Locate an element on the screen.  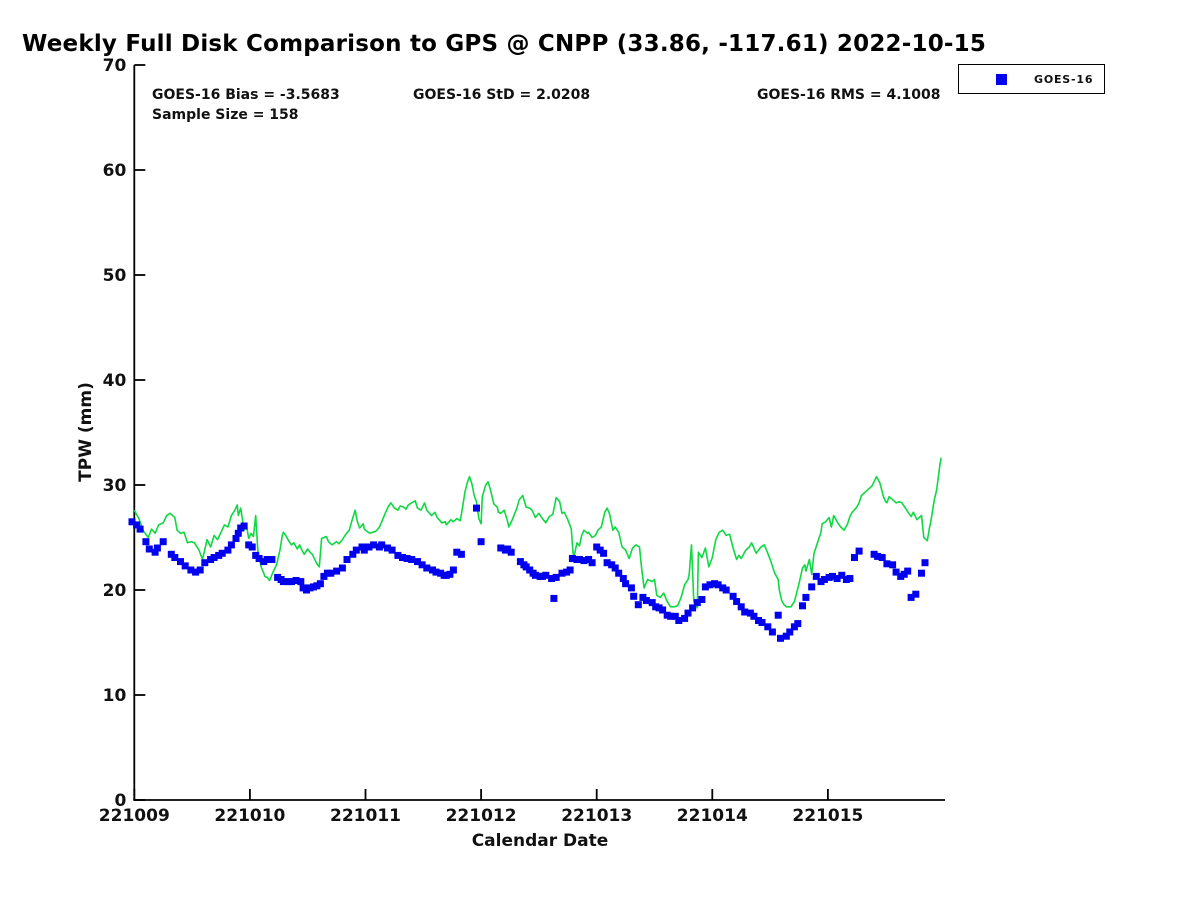
x-tick-label: 221011 is located at coordinates (365, 816).